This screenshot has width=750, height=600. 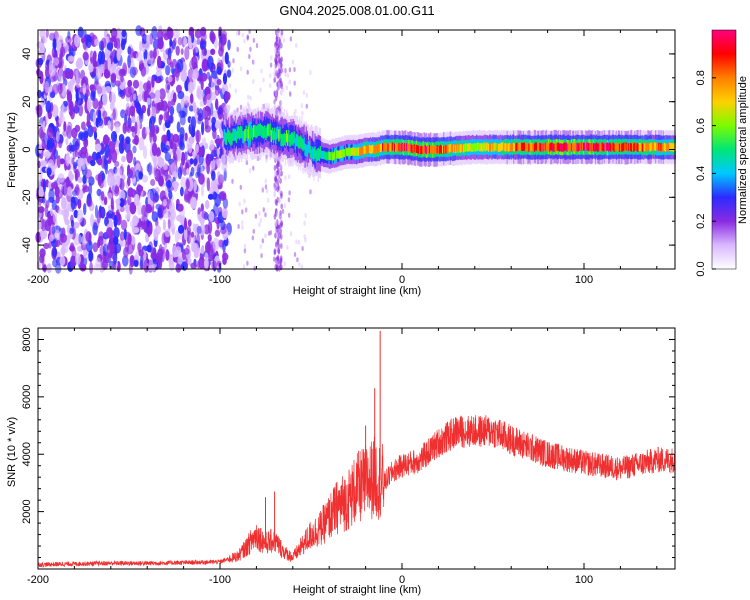 I want to click on snr-y-label: SNR (10 * v/v), so click(x=12, y=452).